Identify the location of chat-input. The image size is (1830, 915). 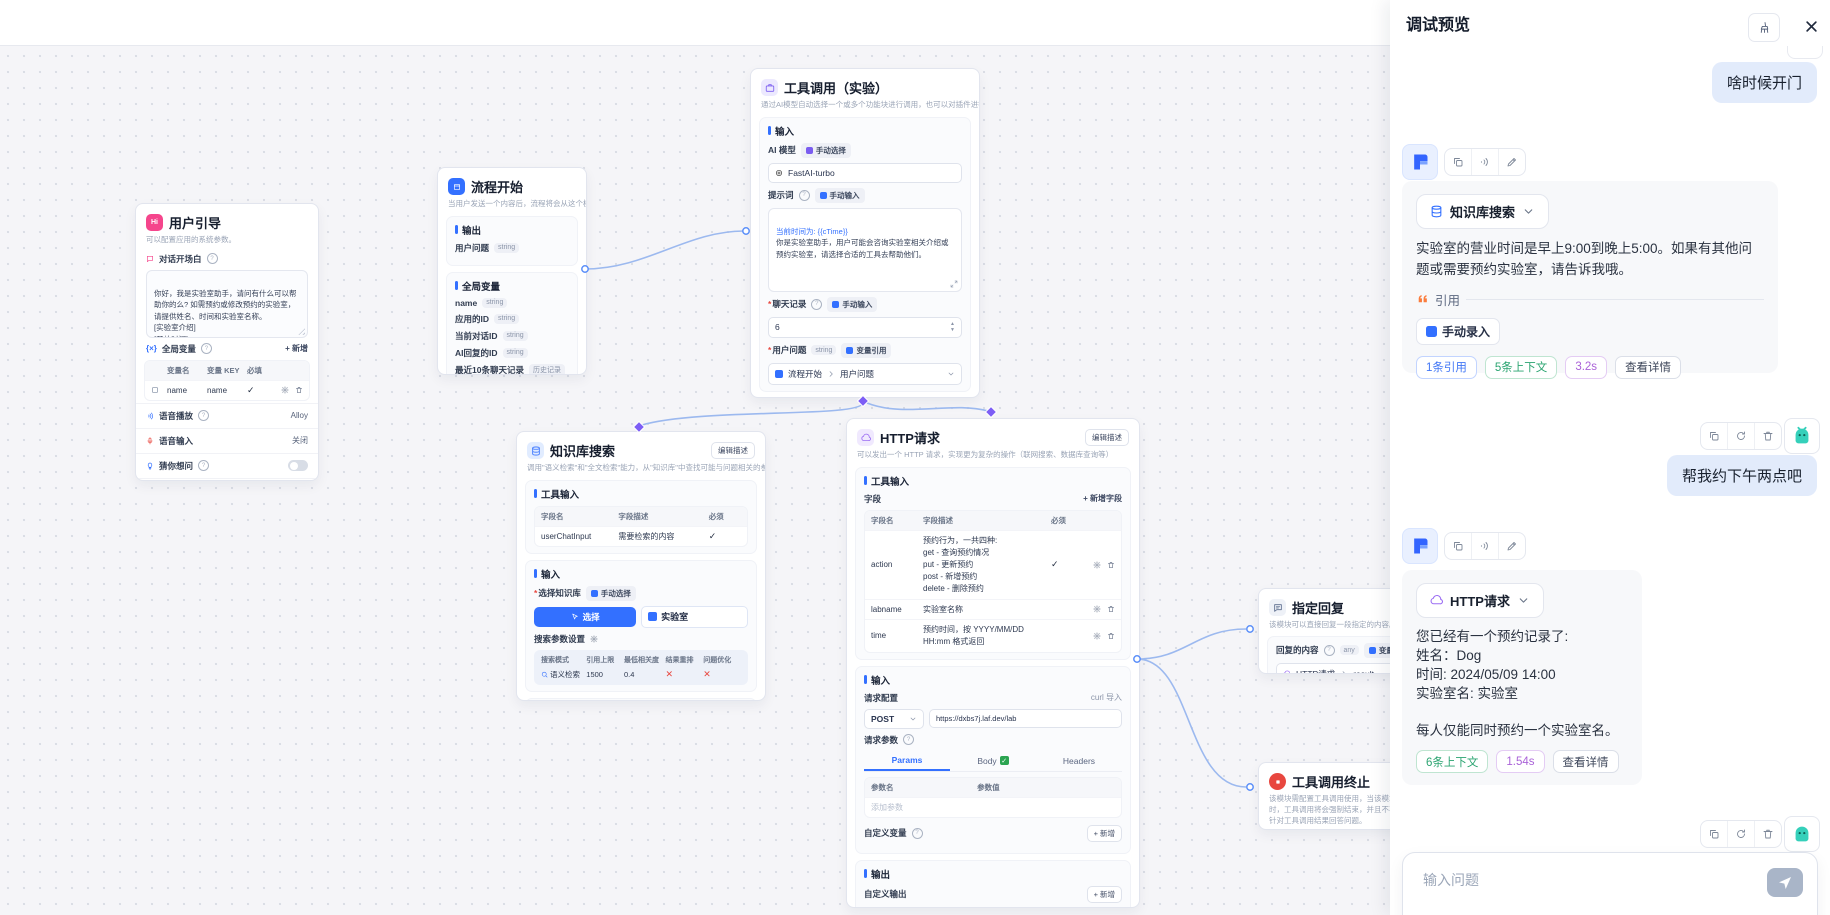
(1588, 880).